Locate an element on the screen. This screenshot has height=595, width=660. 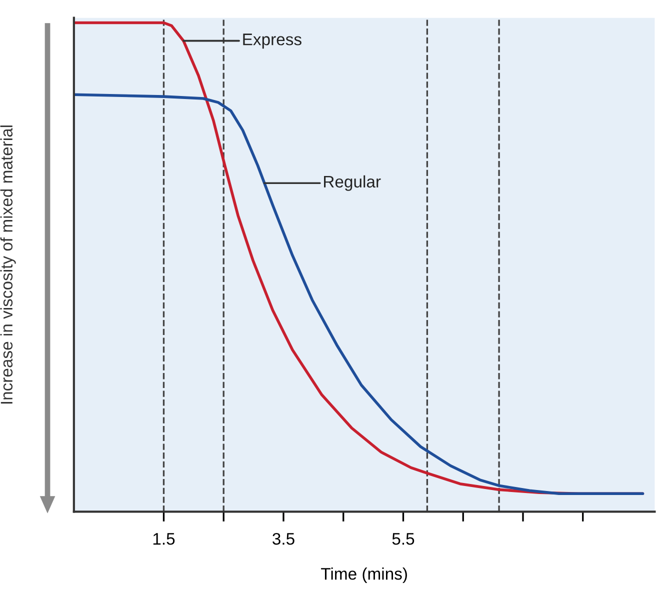
annotation: Regular is located at coordinates (352, 183).